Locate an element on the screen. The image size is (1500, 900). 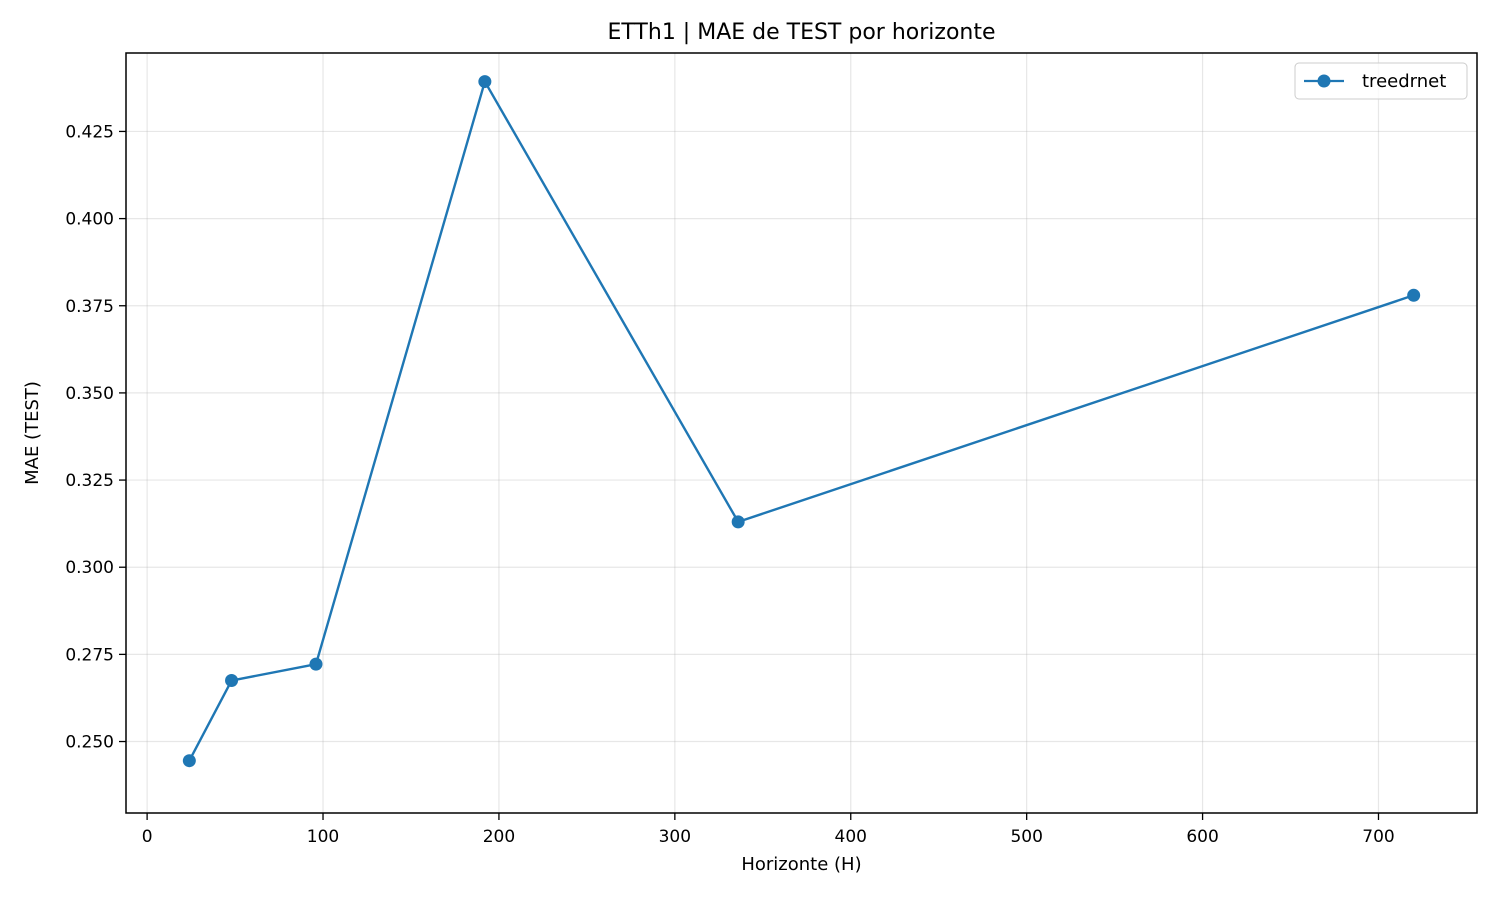
y-tick-label: 0.250 is located at coordinates (89, 743).